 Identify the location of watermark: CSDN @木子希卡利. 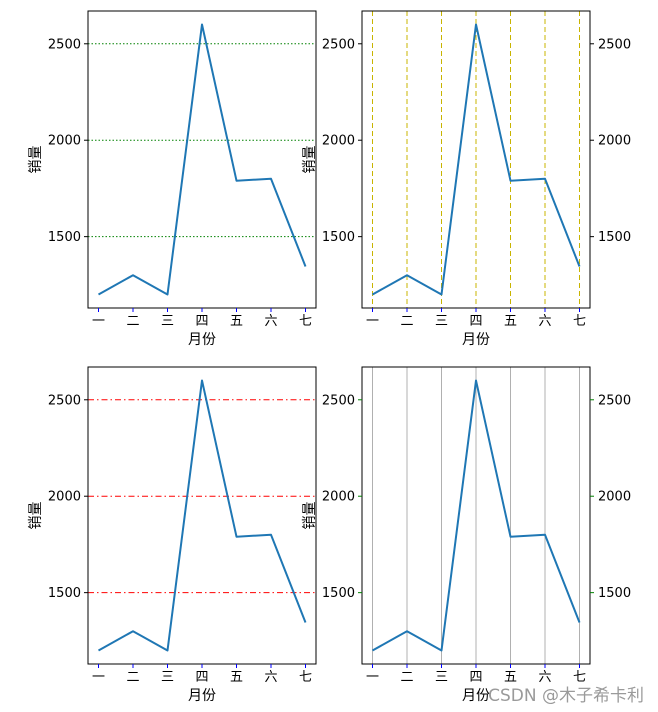
(566, 696).